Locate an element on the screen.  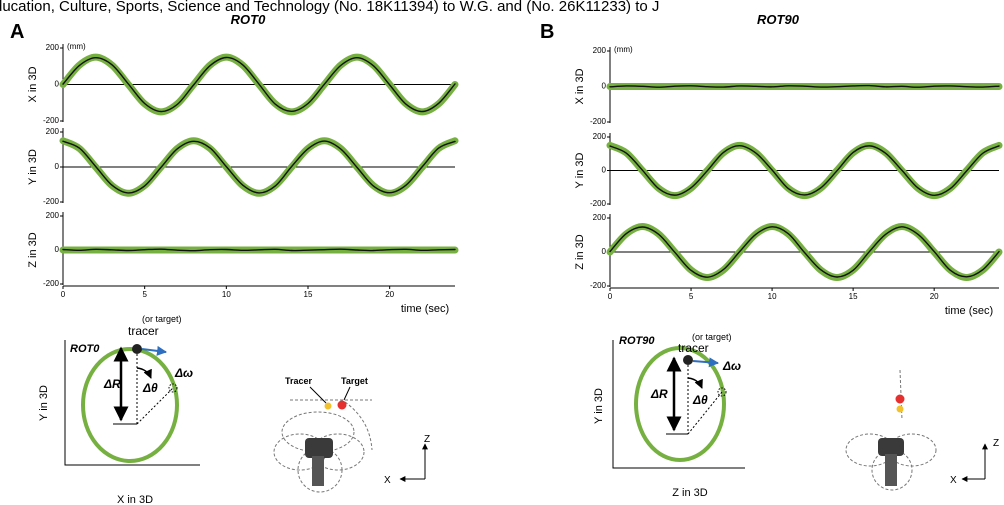
panel-title: ROT0 is located at coordinates (248, 19).